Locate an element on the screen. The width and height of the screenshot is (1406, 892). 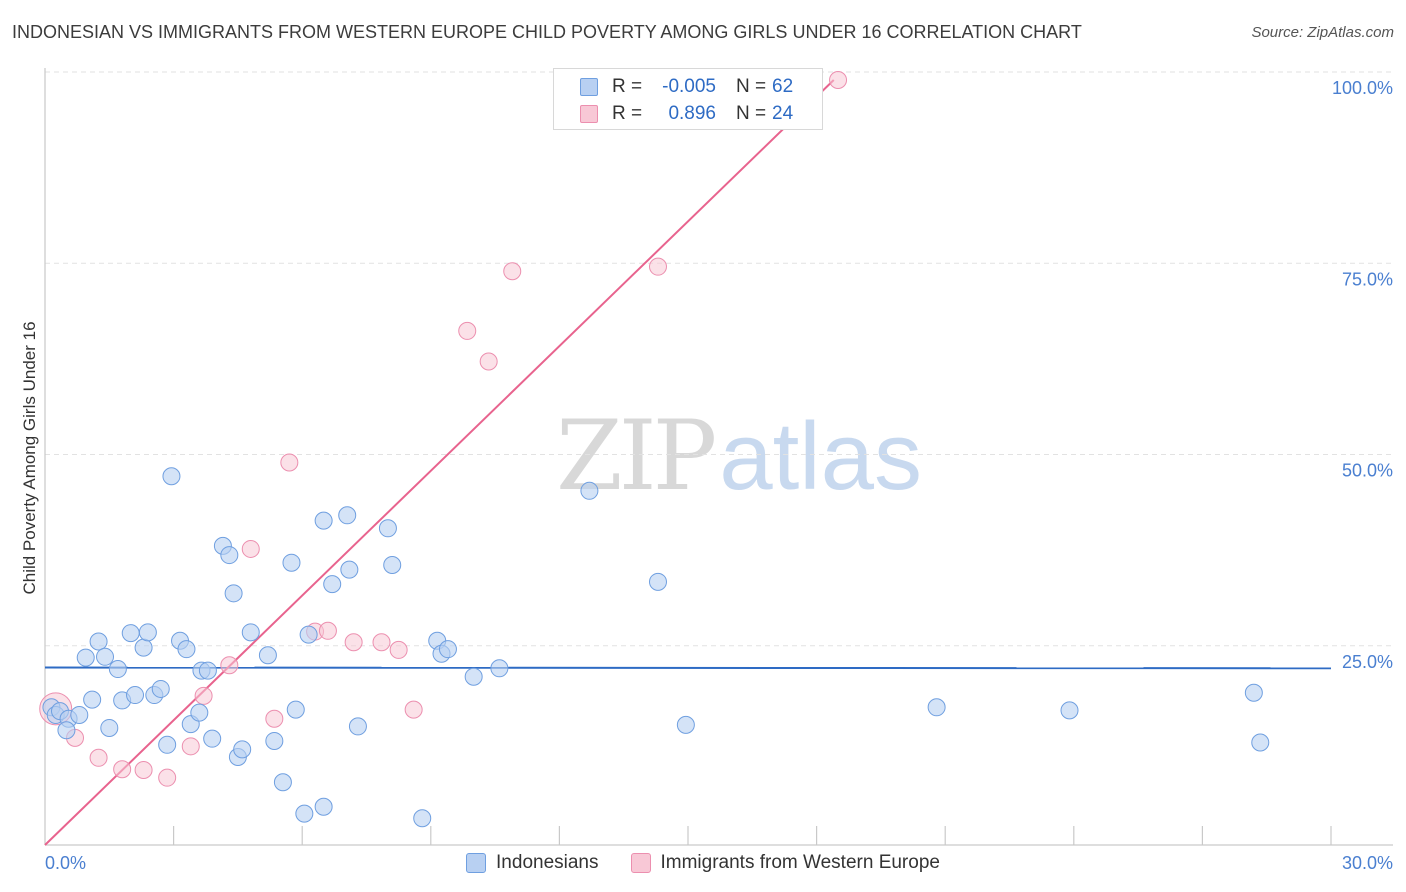
y-tick-label: 75.0% is located at coordinates (1367, 279).